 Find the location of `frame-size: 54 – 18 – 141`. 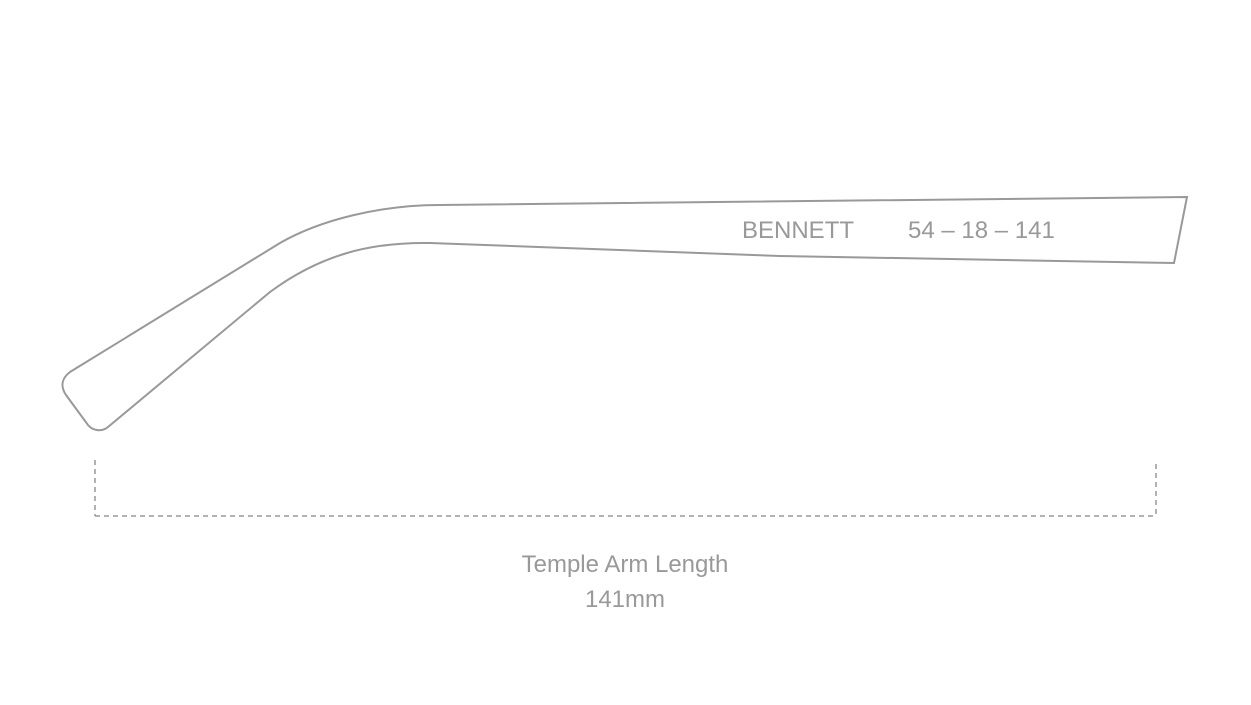

frame-size: 54 – 18 – 141 is located at coordinates (981, 230).